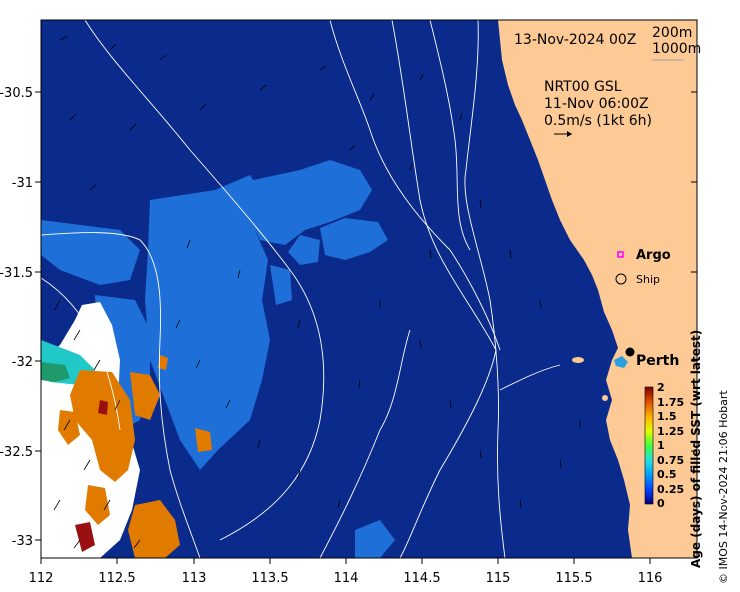  I want to click on current-legend-line2: 11-Nov 06:00Z, so click(596, 104).